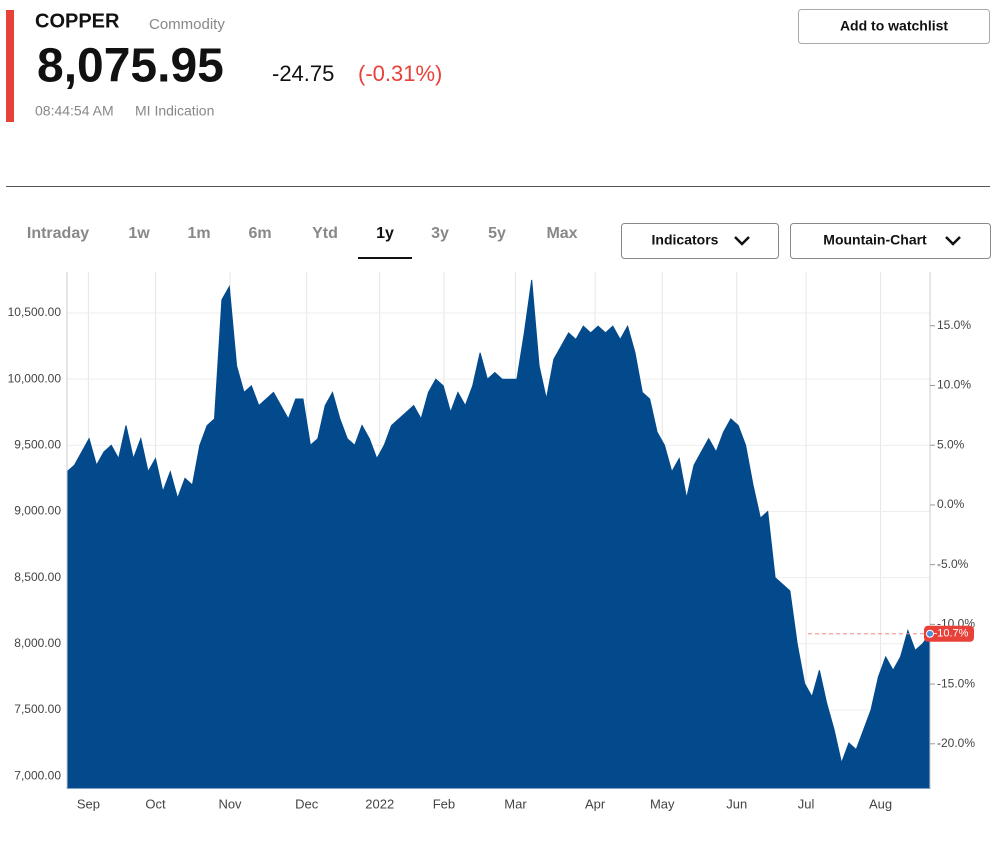 The width and height of the screenshot is (1000, 843). What do you see at coordinates (88, 803) in the screenshot?
I see `x-tick-label: Sep` at bounding box center [88, 803].